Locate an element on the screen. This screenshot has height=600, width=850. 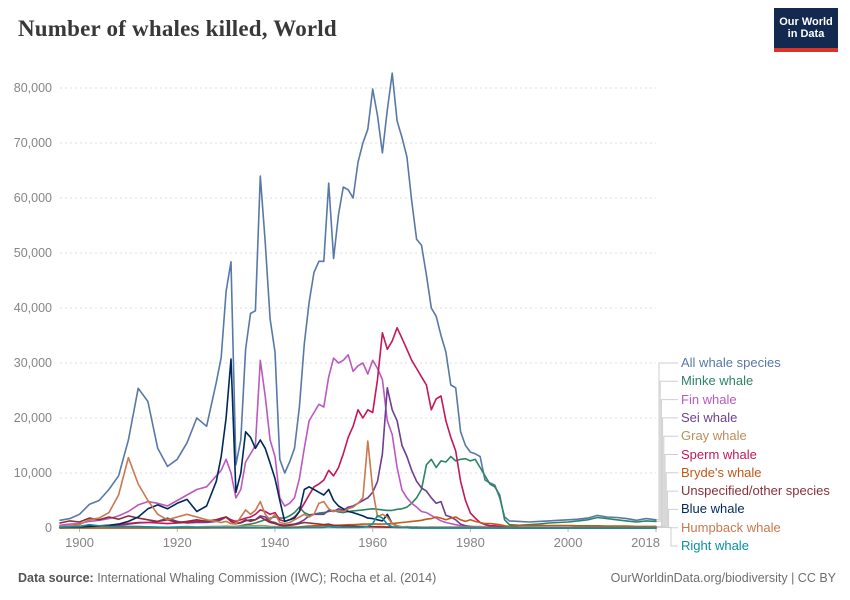
legend-item-minke-whale: Minke whale is located at coordinates (717, 381).